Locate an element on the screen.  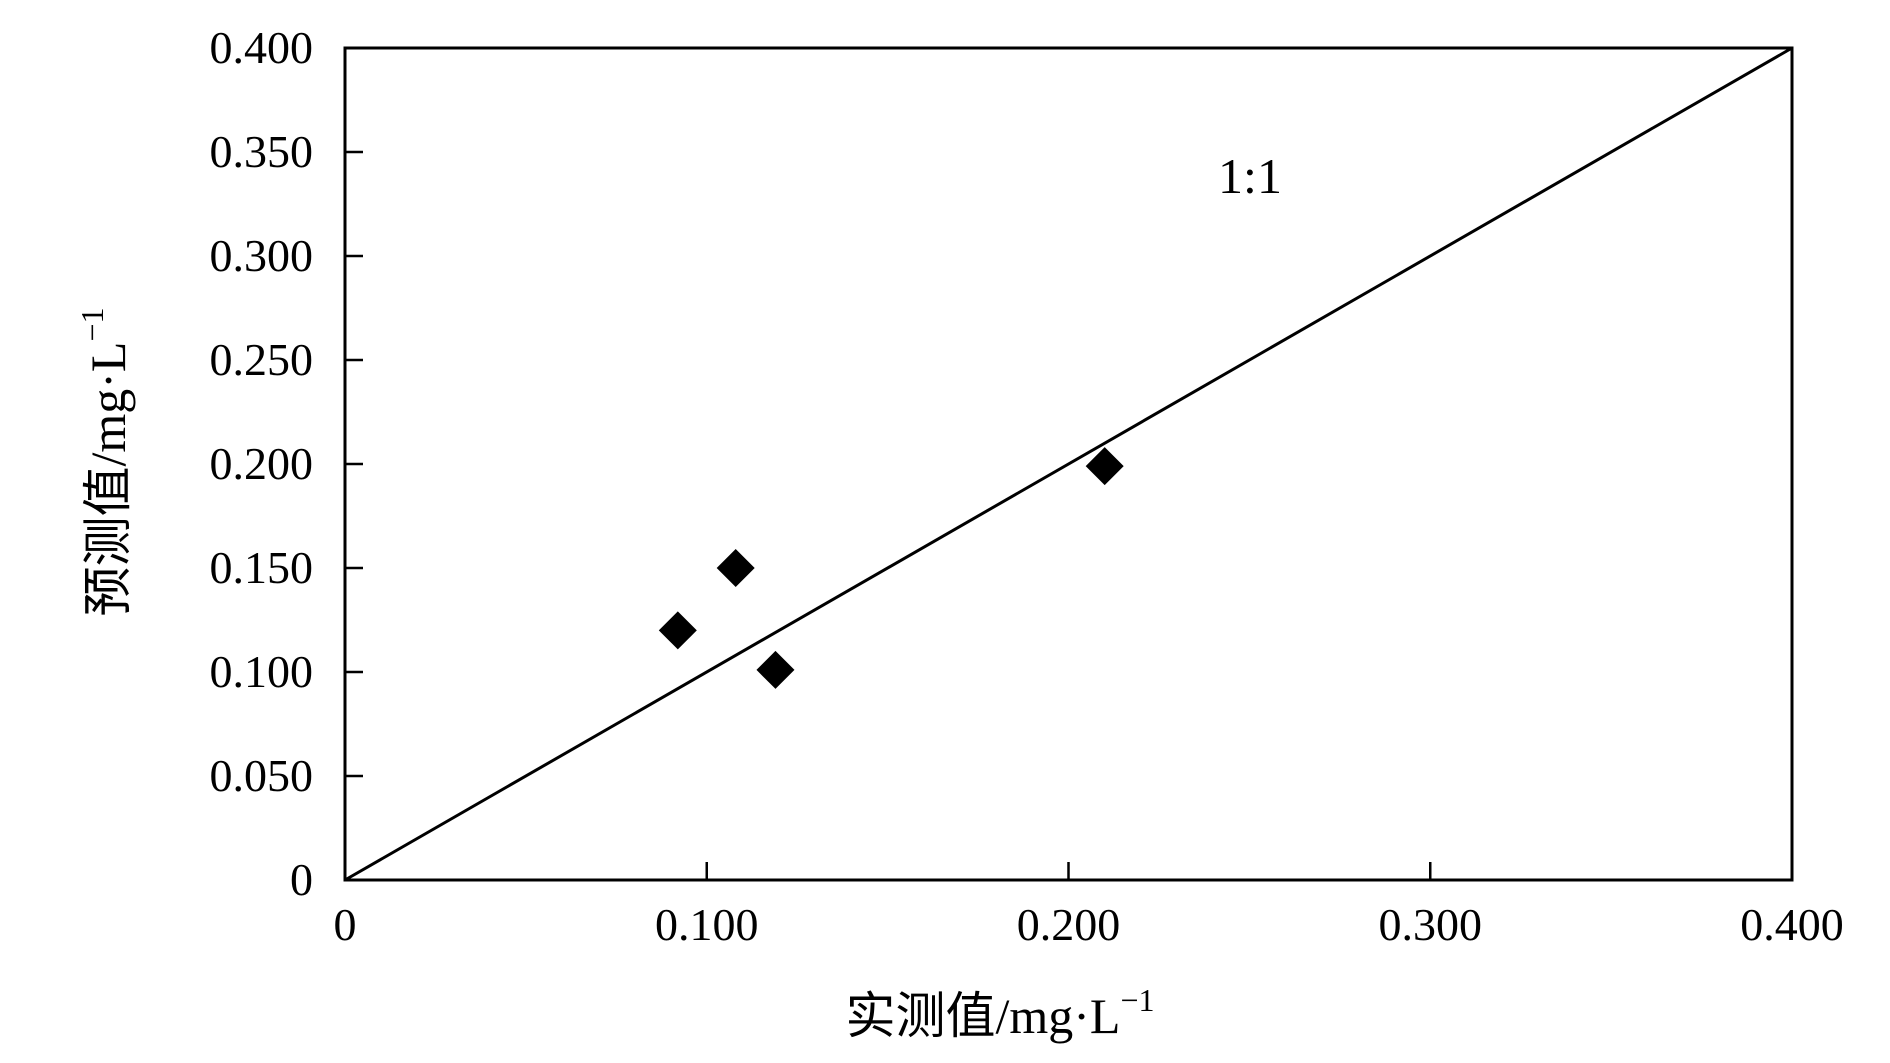
x-tick-label: 0.300 is located at coordinates (1431, 924).